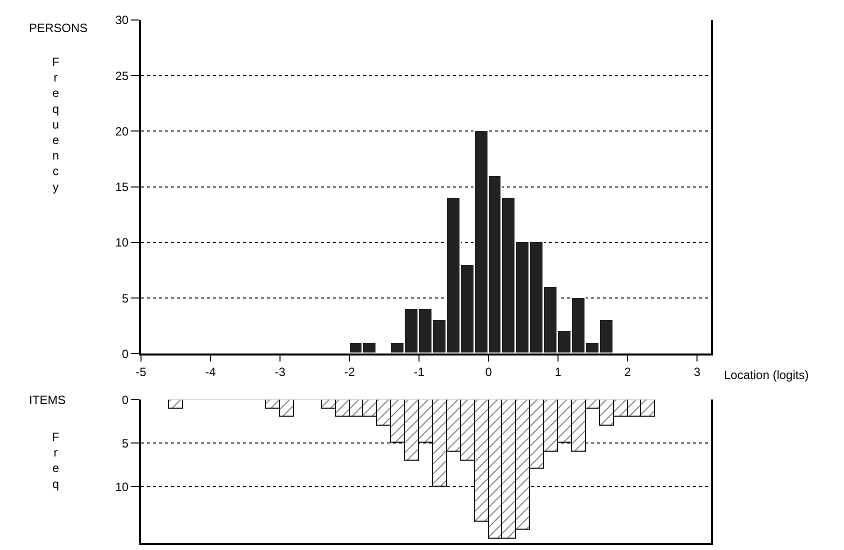 The image size is (844, 550). I want to click on x-tick-label: 0, so click(488, 372).